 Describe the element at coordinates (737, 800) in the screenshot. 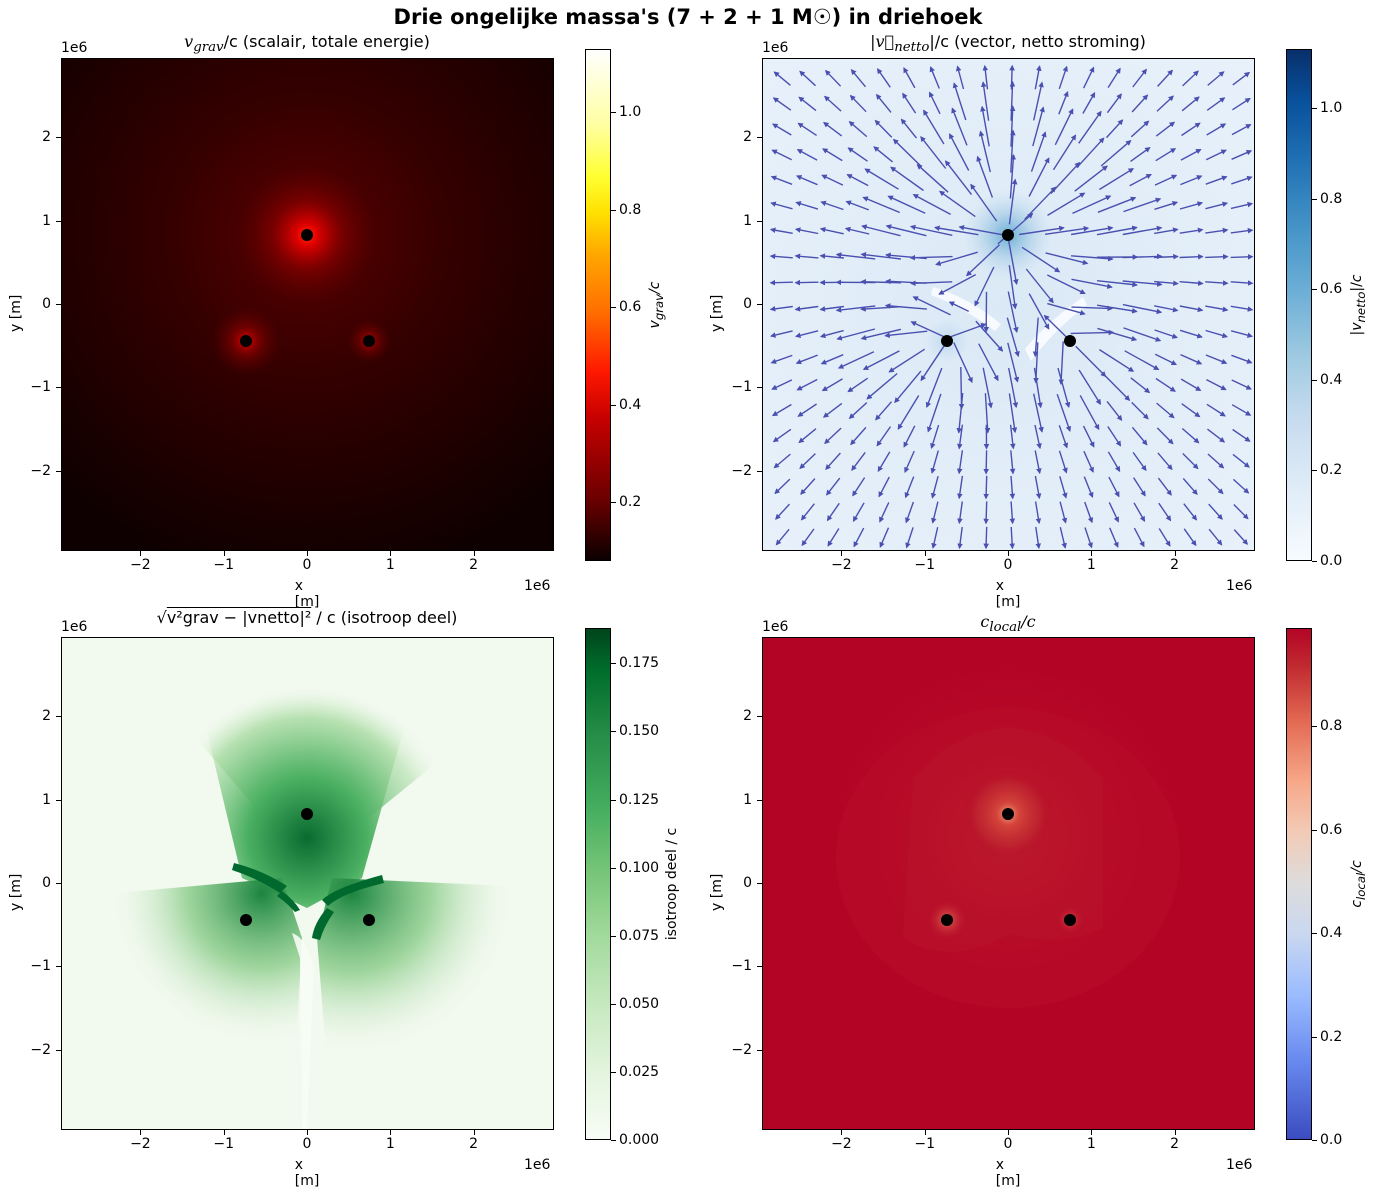

I see `y-tick-label: 1` at that location.